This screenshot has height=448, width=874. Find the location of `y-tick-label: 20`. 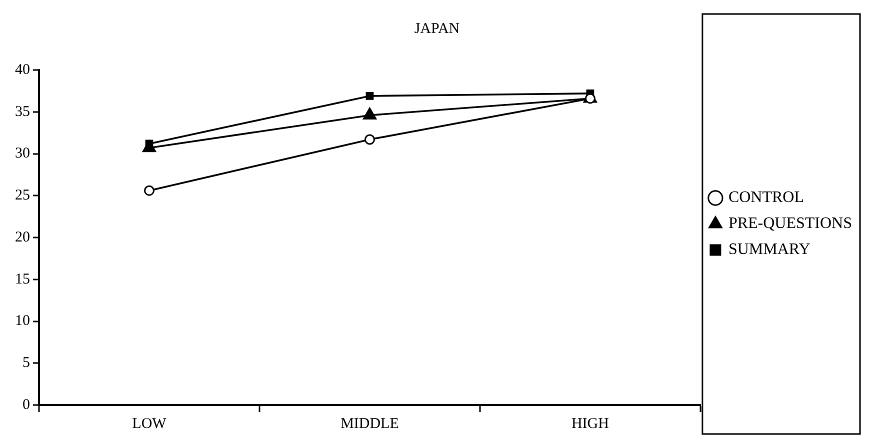

y-tick-label: 20 is located at coordinates (22, 237).